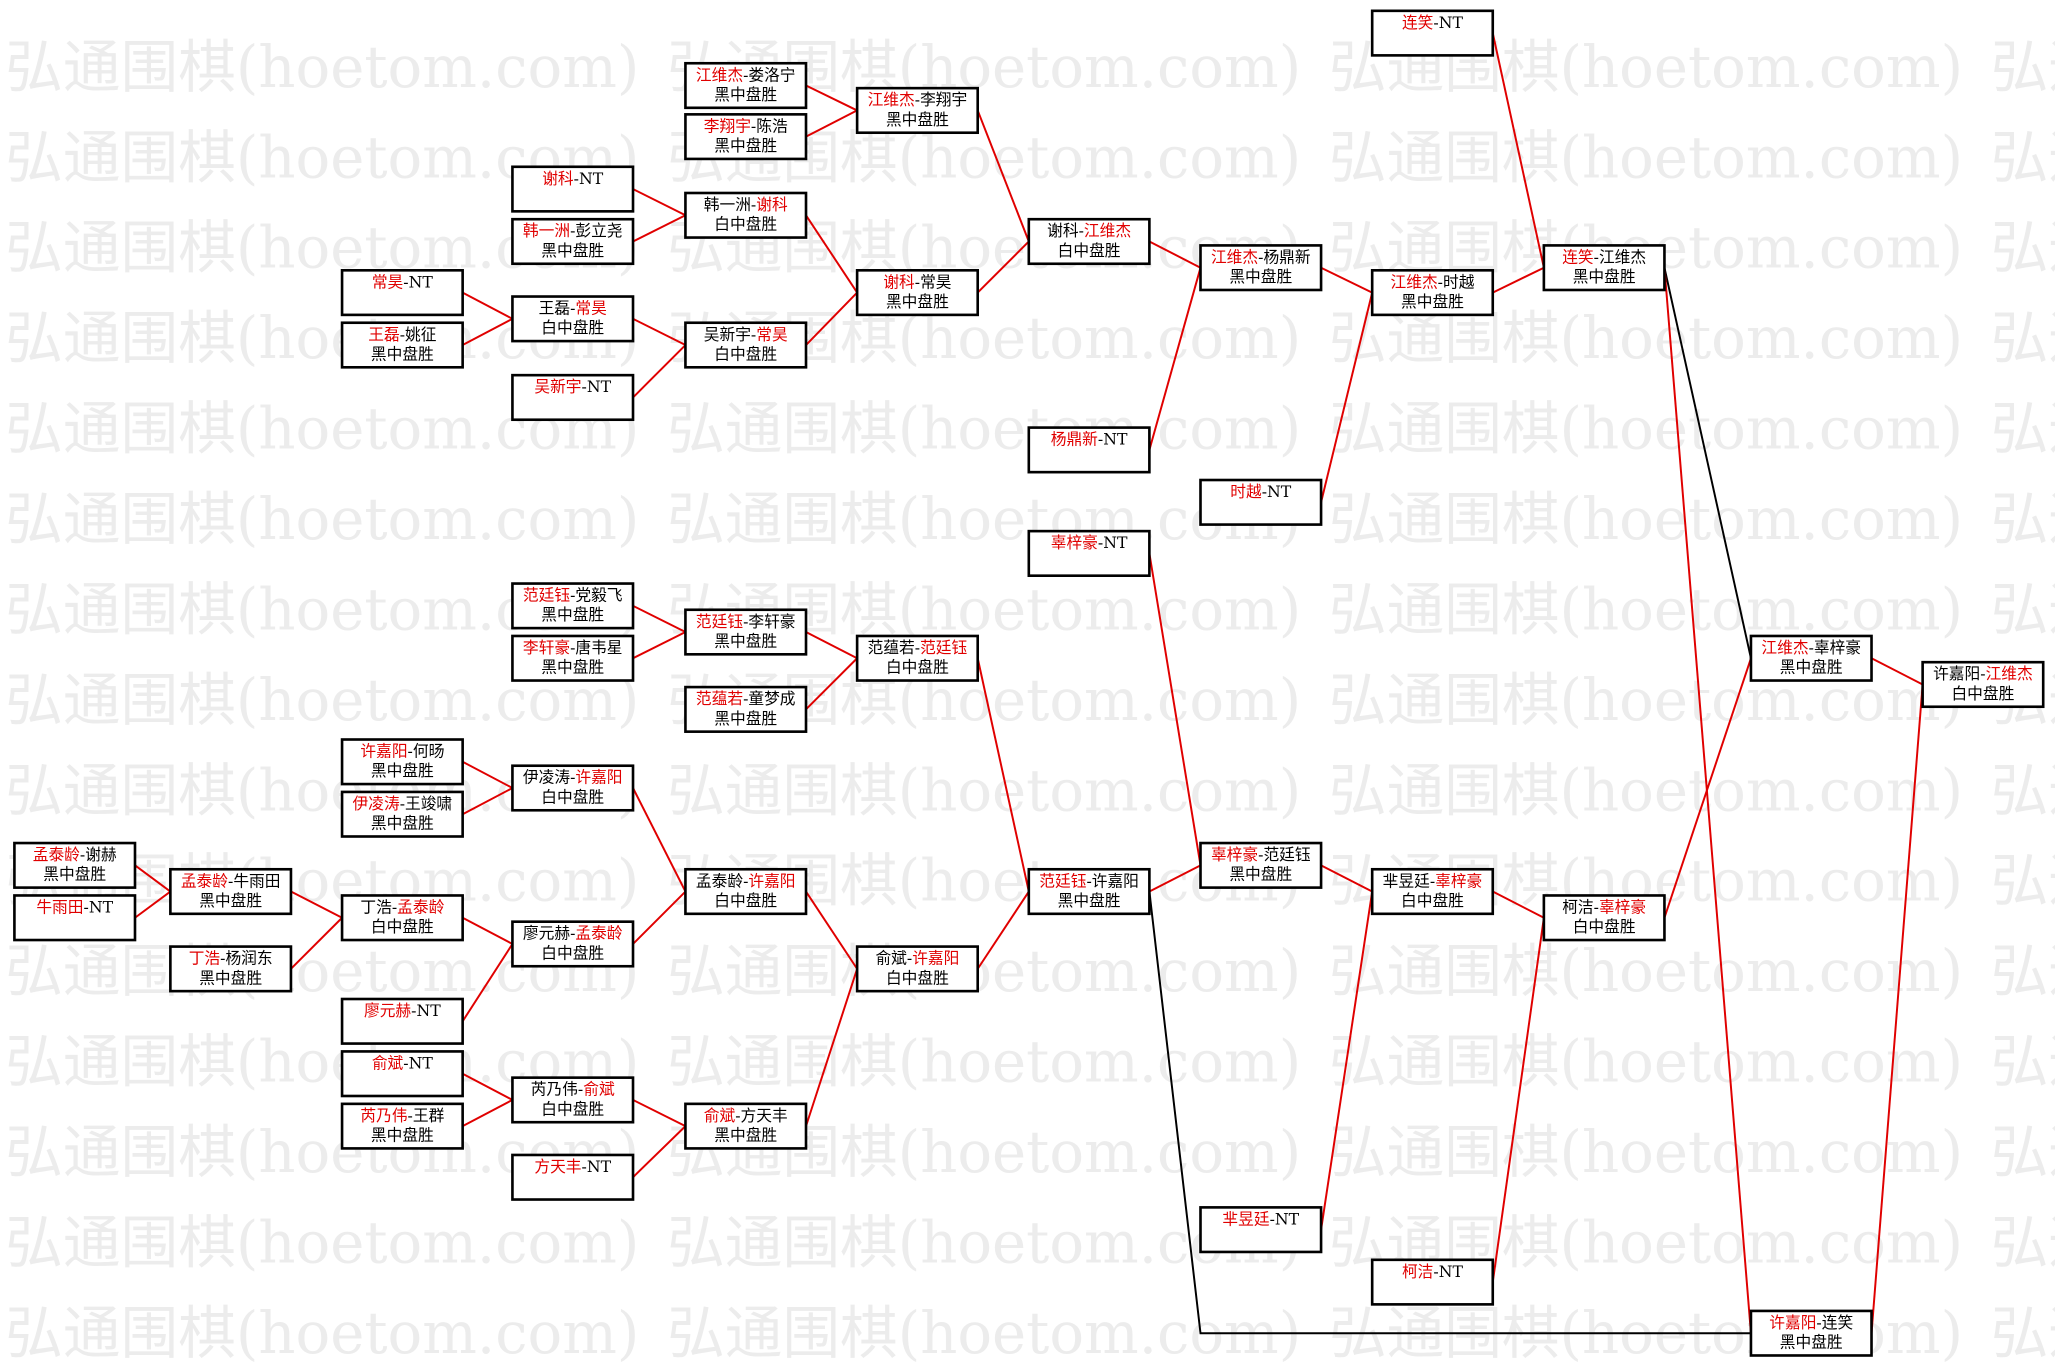 This screenshot has height=1365, width=2055. I want to click on player-name: 范廷钰, so click(1062, 880).